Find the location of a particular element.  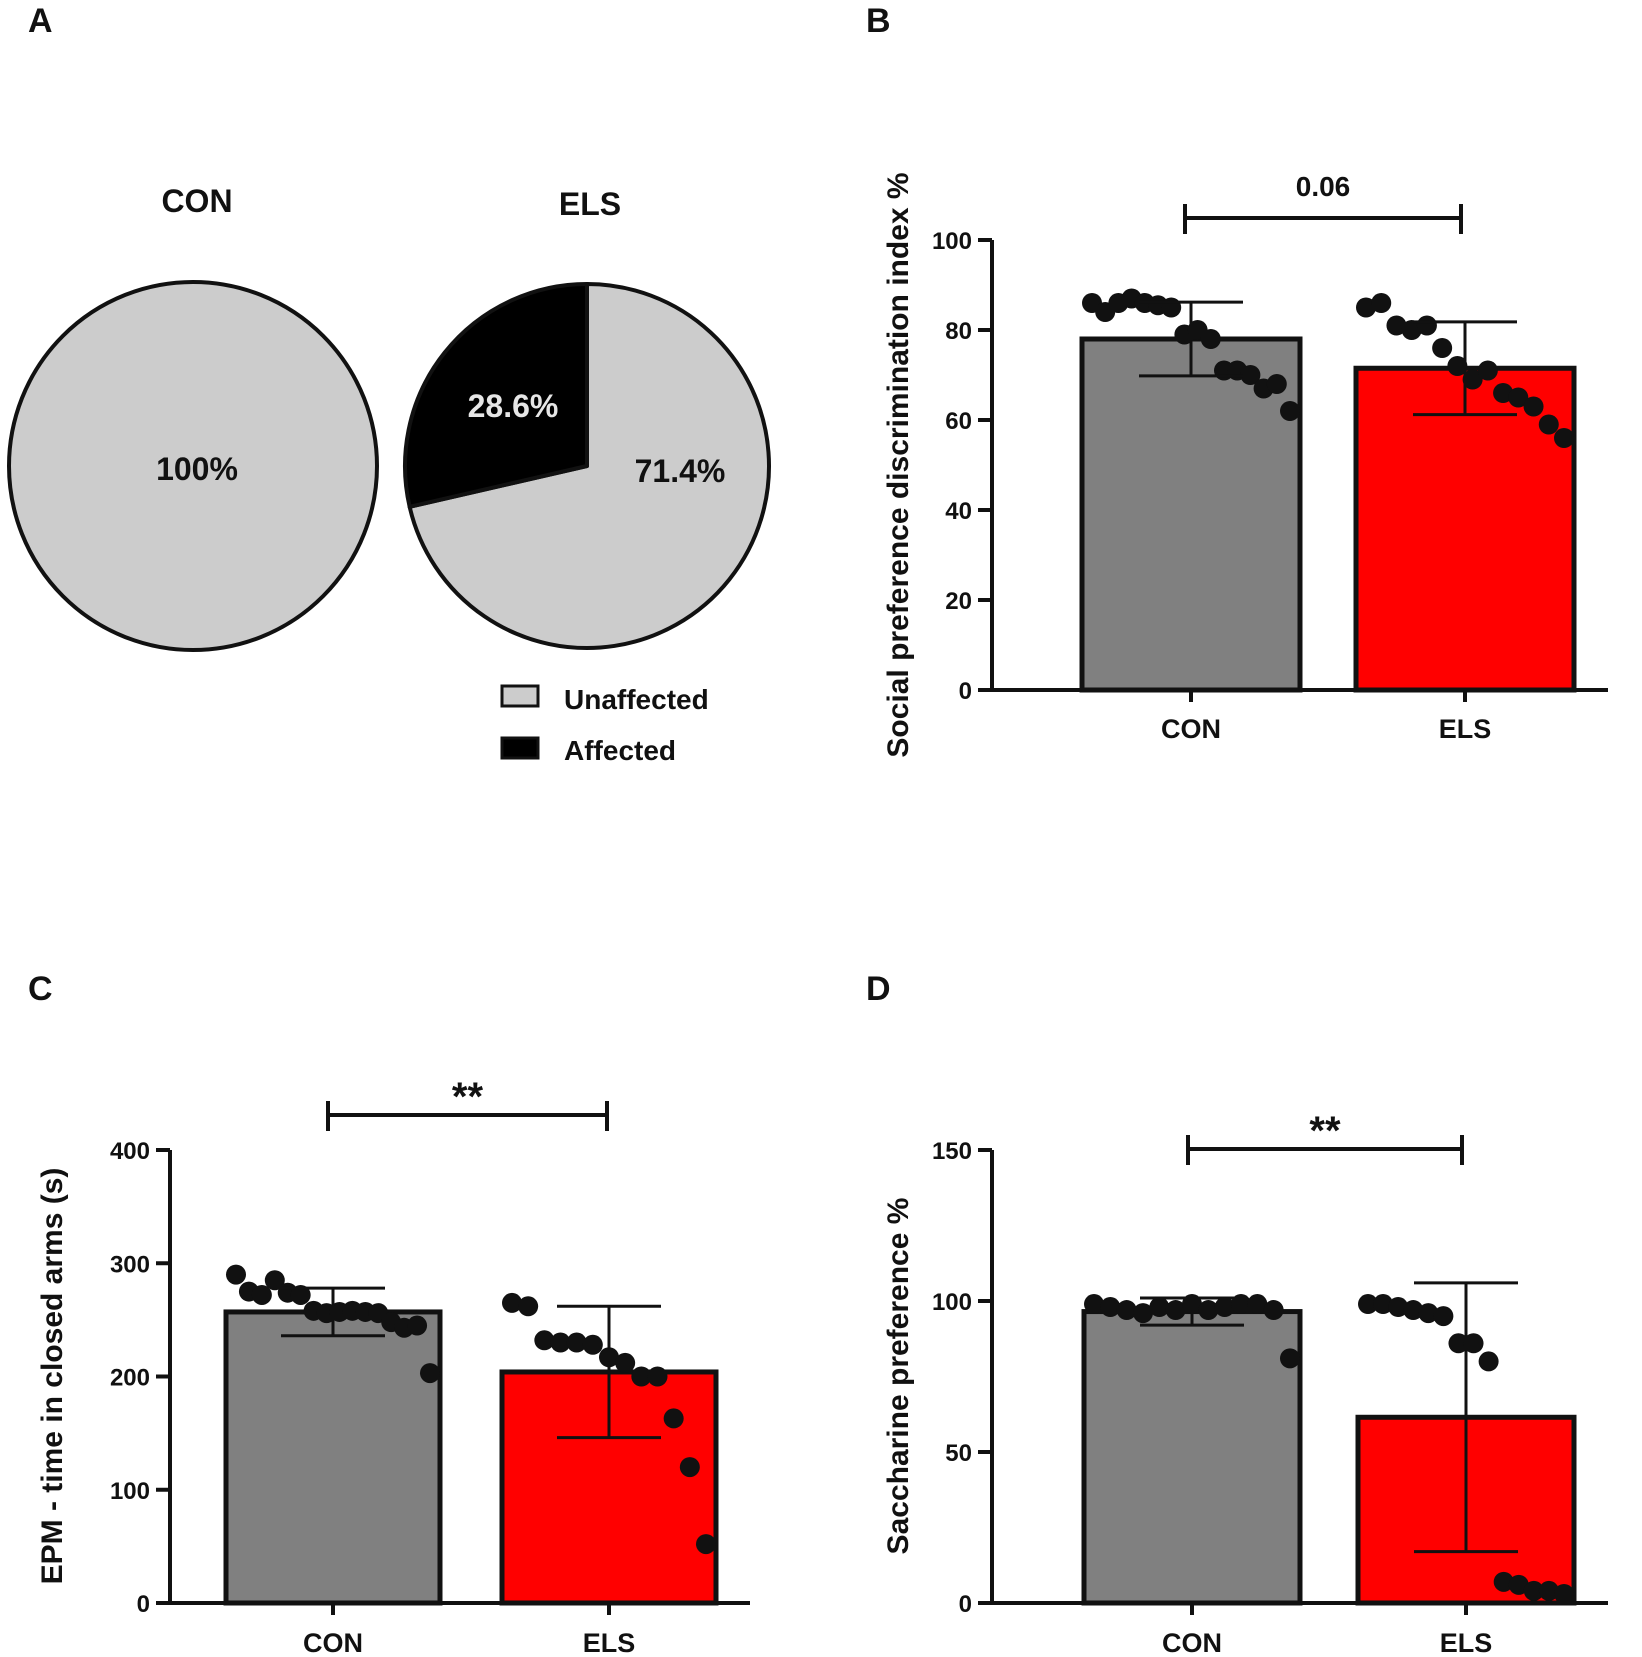

b-y-tick-label: 20 is located at coordinates (958, 601).